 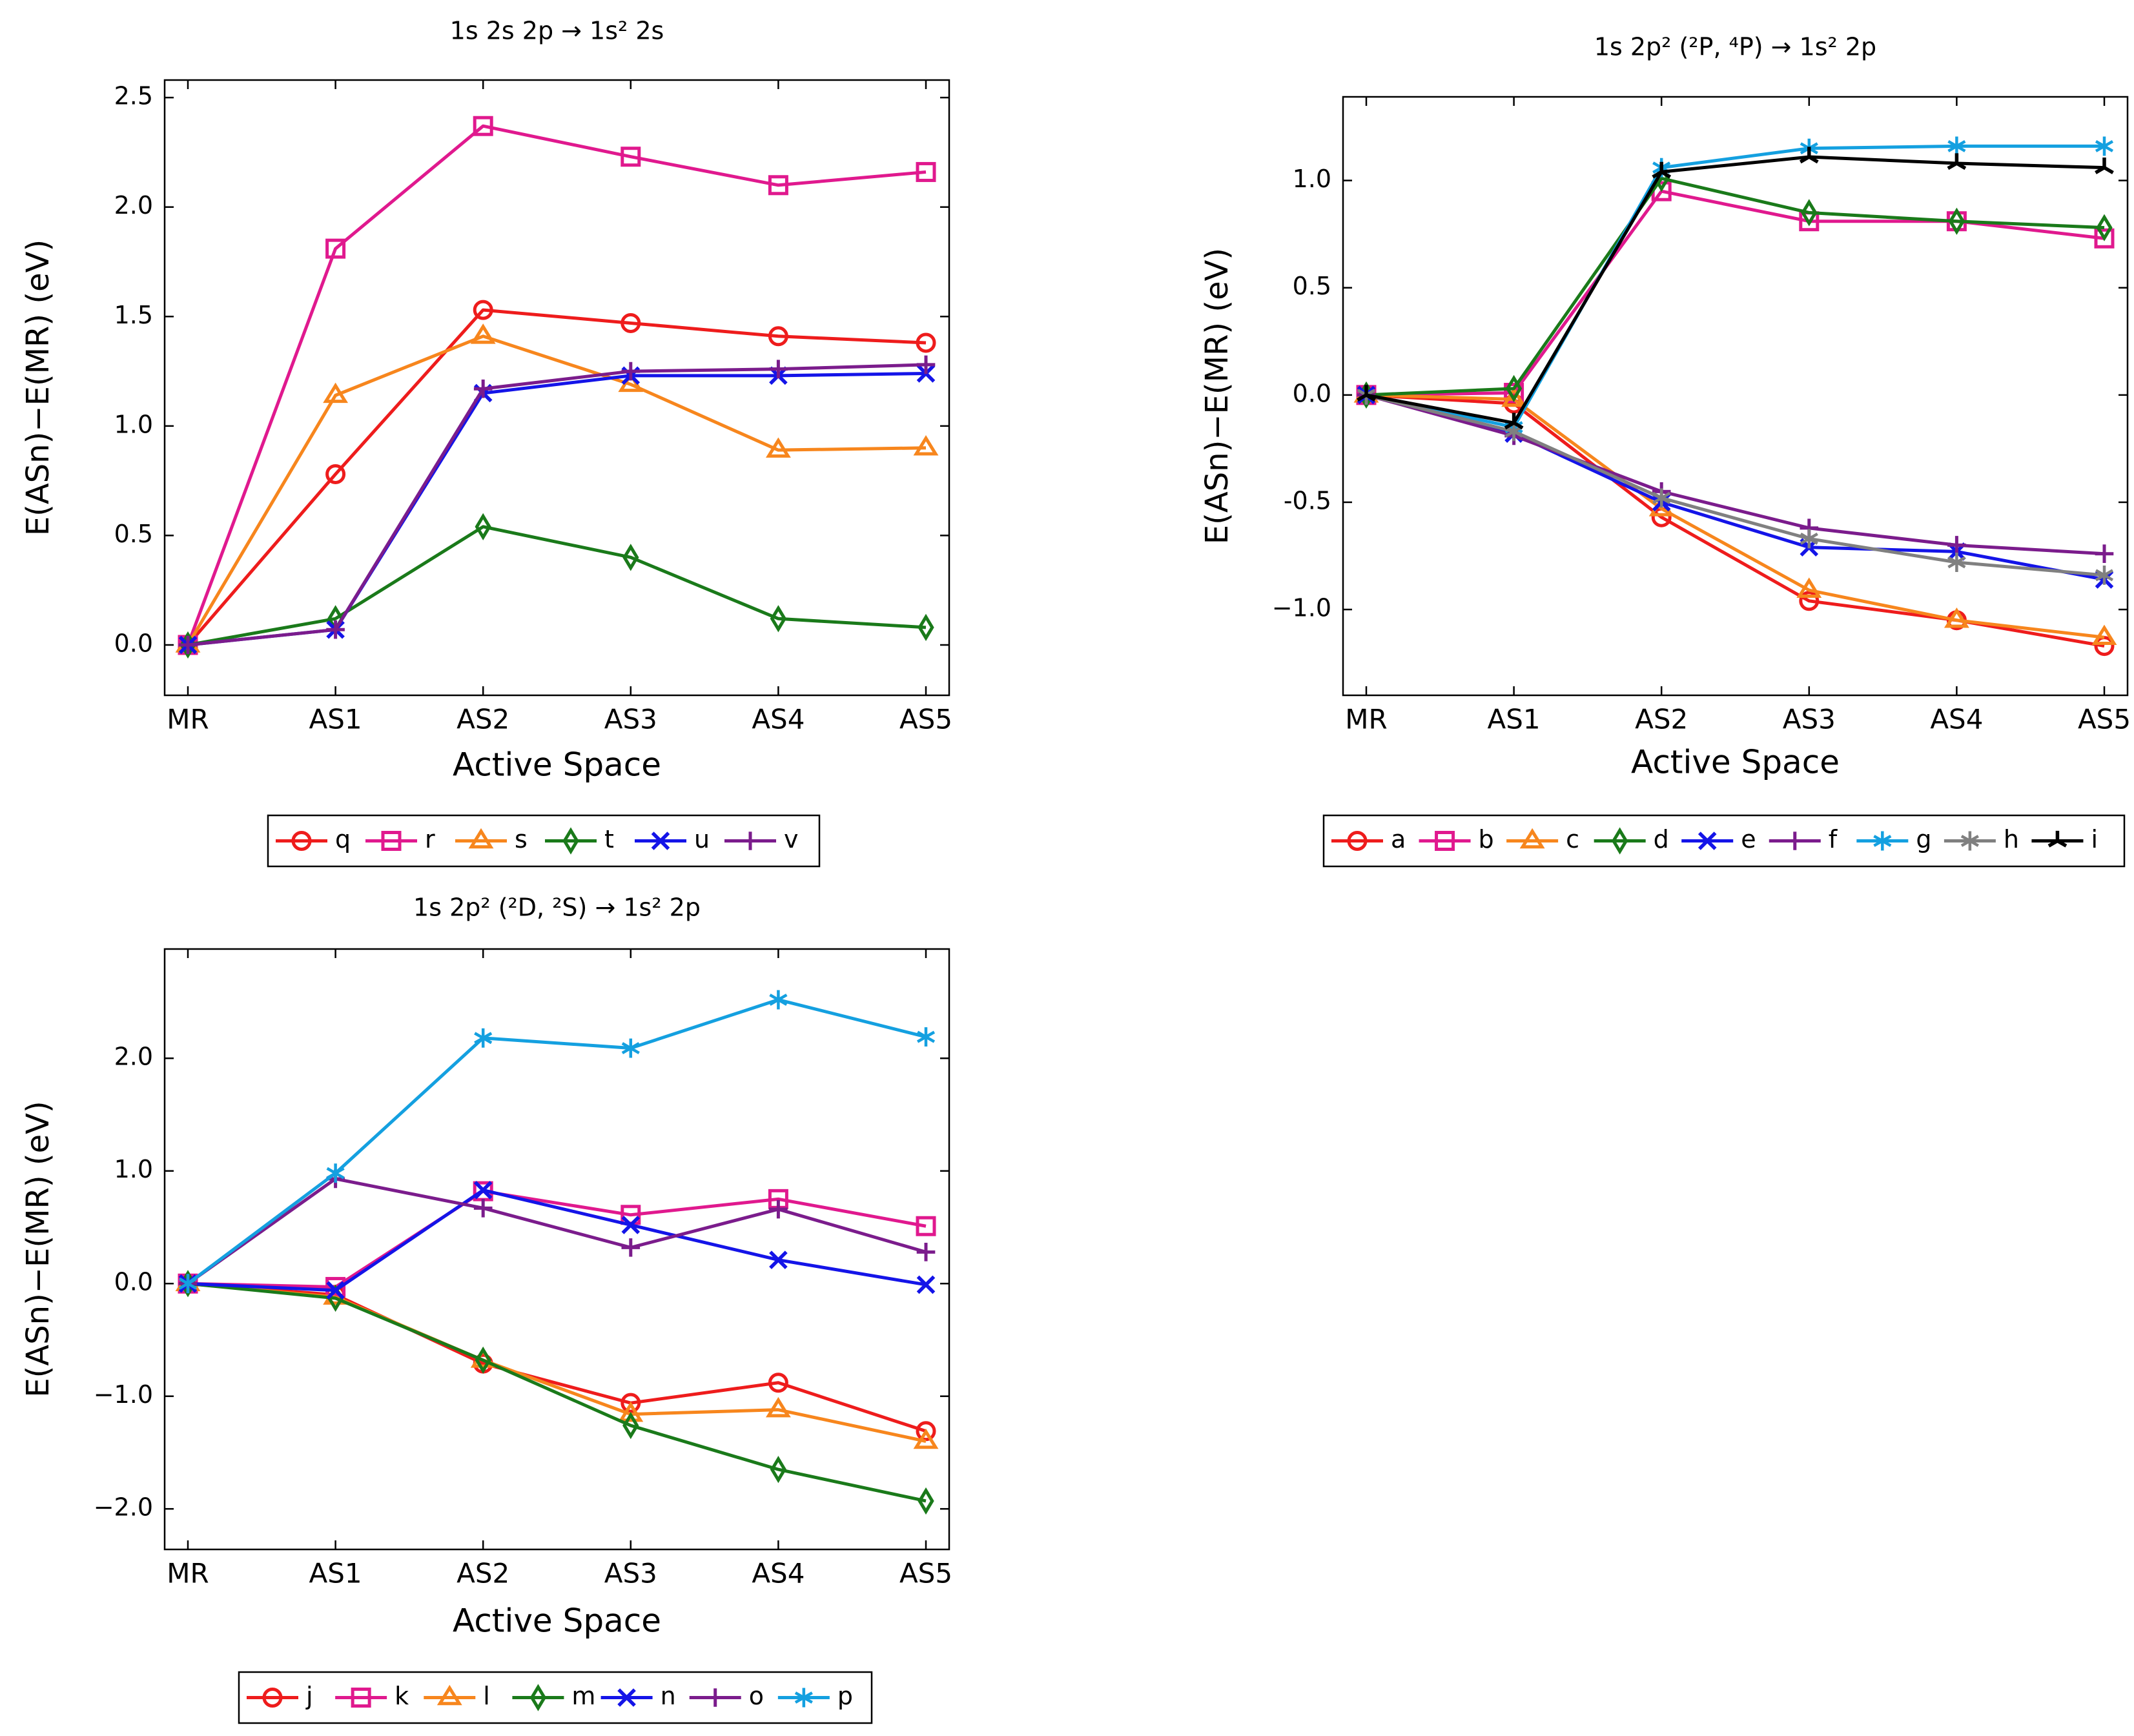 I want to click on legend-entry-o: o, so click(x=726, y=1696).